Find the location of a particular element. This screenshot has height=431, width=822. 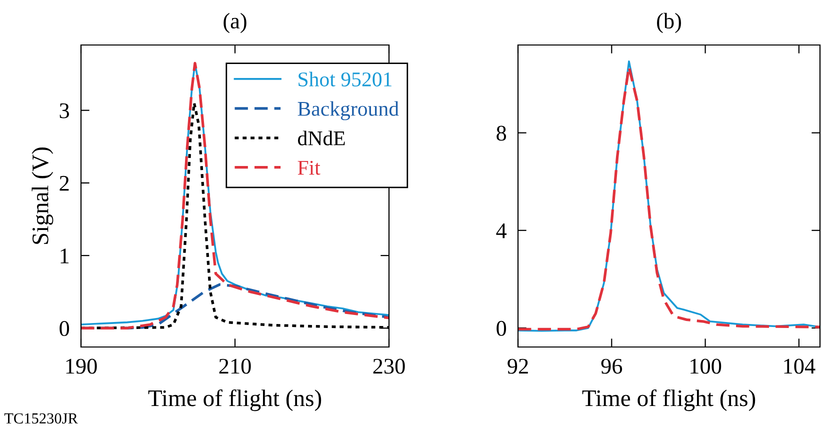

y-tick-label: 2 is located at coordinates (64, 183).